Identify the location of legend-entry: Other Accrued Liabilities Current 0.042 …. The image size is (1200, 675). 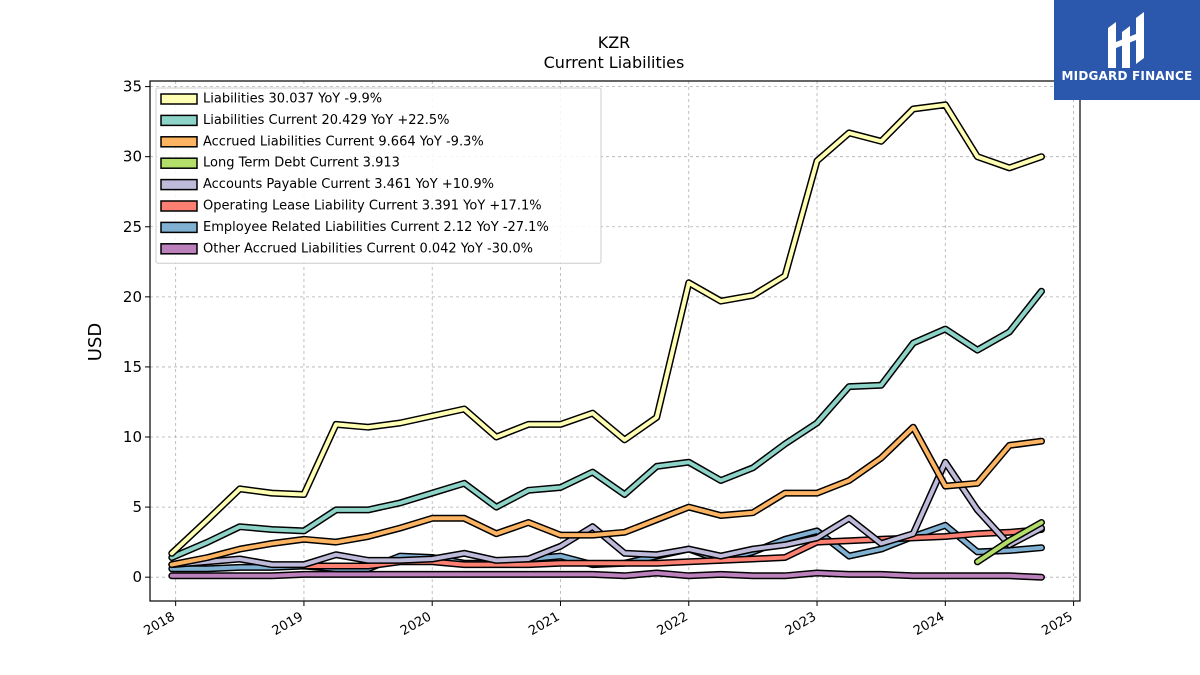
(368, 248).